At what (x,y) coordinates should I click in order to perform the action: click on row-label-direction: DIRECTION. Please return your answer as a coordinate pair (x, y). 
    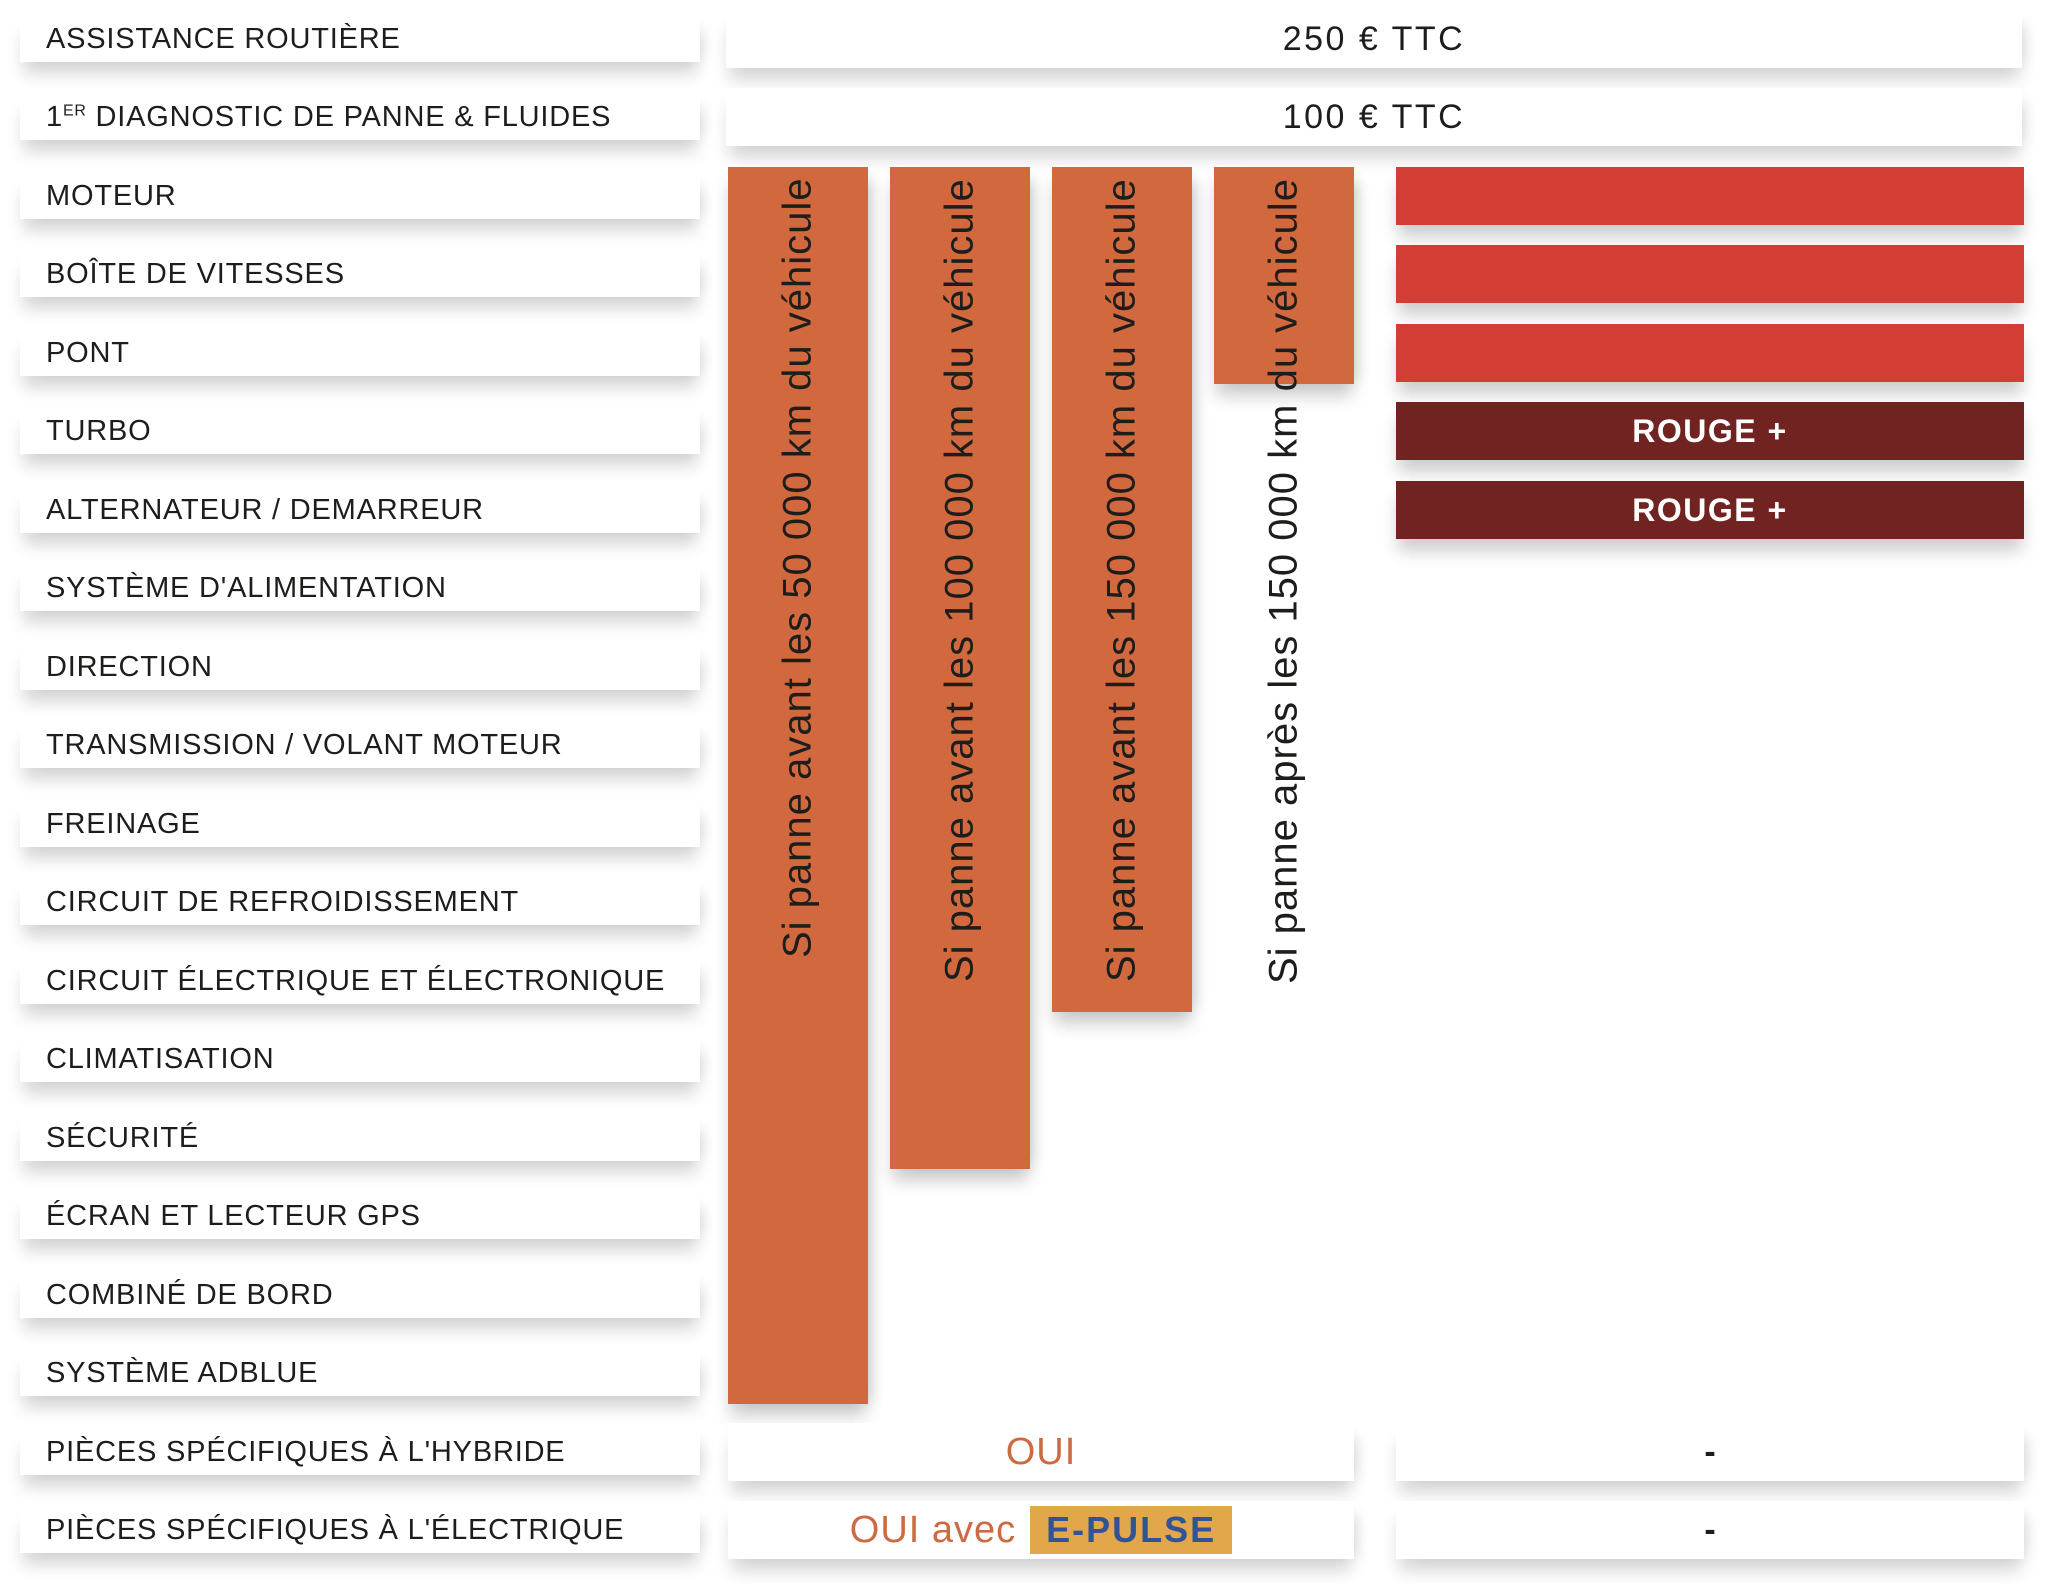
    Looking at the image, I should click on (360, 667).